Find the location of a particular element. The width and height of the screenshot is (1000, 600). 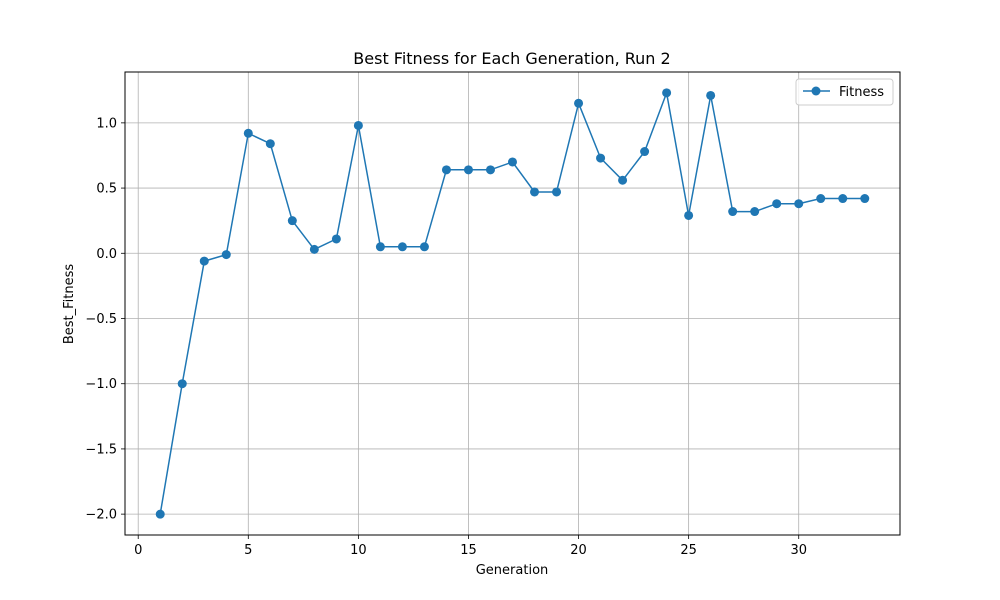

y-tick-label: −0.5 is located at coordinates (101, 319).